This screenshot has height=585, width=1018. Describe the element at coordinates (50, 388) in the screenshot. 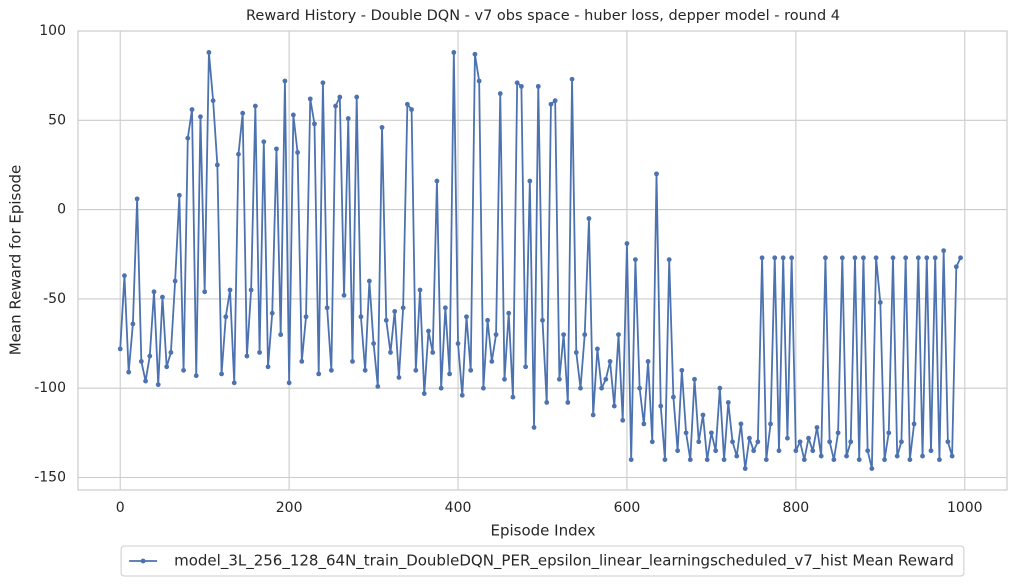

I see `y-tick-label: -100` at that location.